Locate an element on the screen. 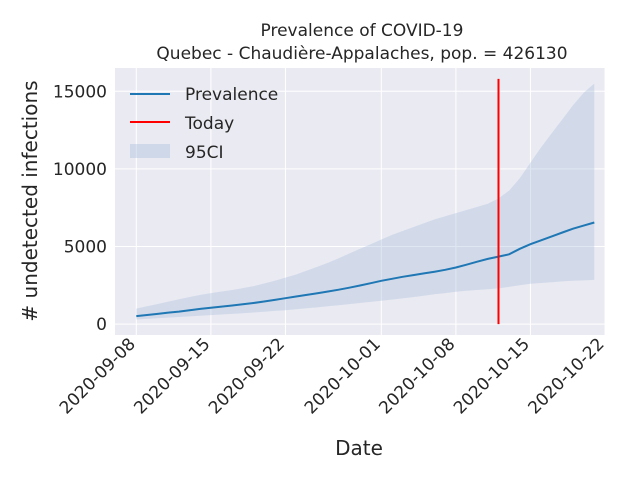 The height and width of the screenshot is (480, 640). legend: Prevalence Today 95CI is located at coordinates (204, 124).